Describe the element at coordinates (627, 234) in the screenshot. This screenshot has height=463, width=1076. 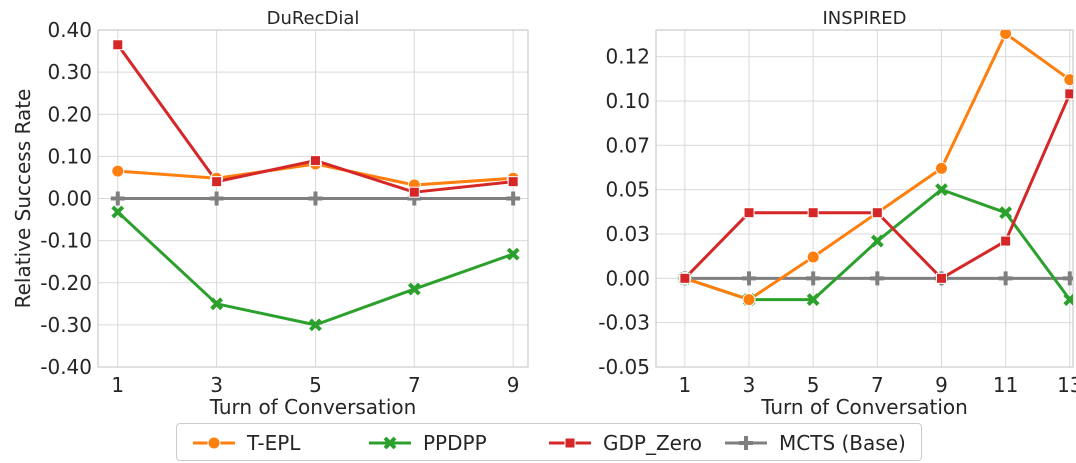
I see `y-tick-label: 0.03` at that location.